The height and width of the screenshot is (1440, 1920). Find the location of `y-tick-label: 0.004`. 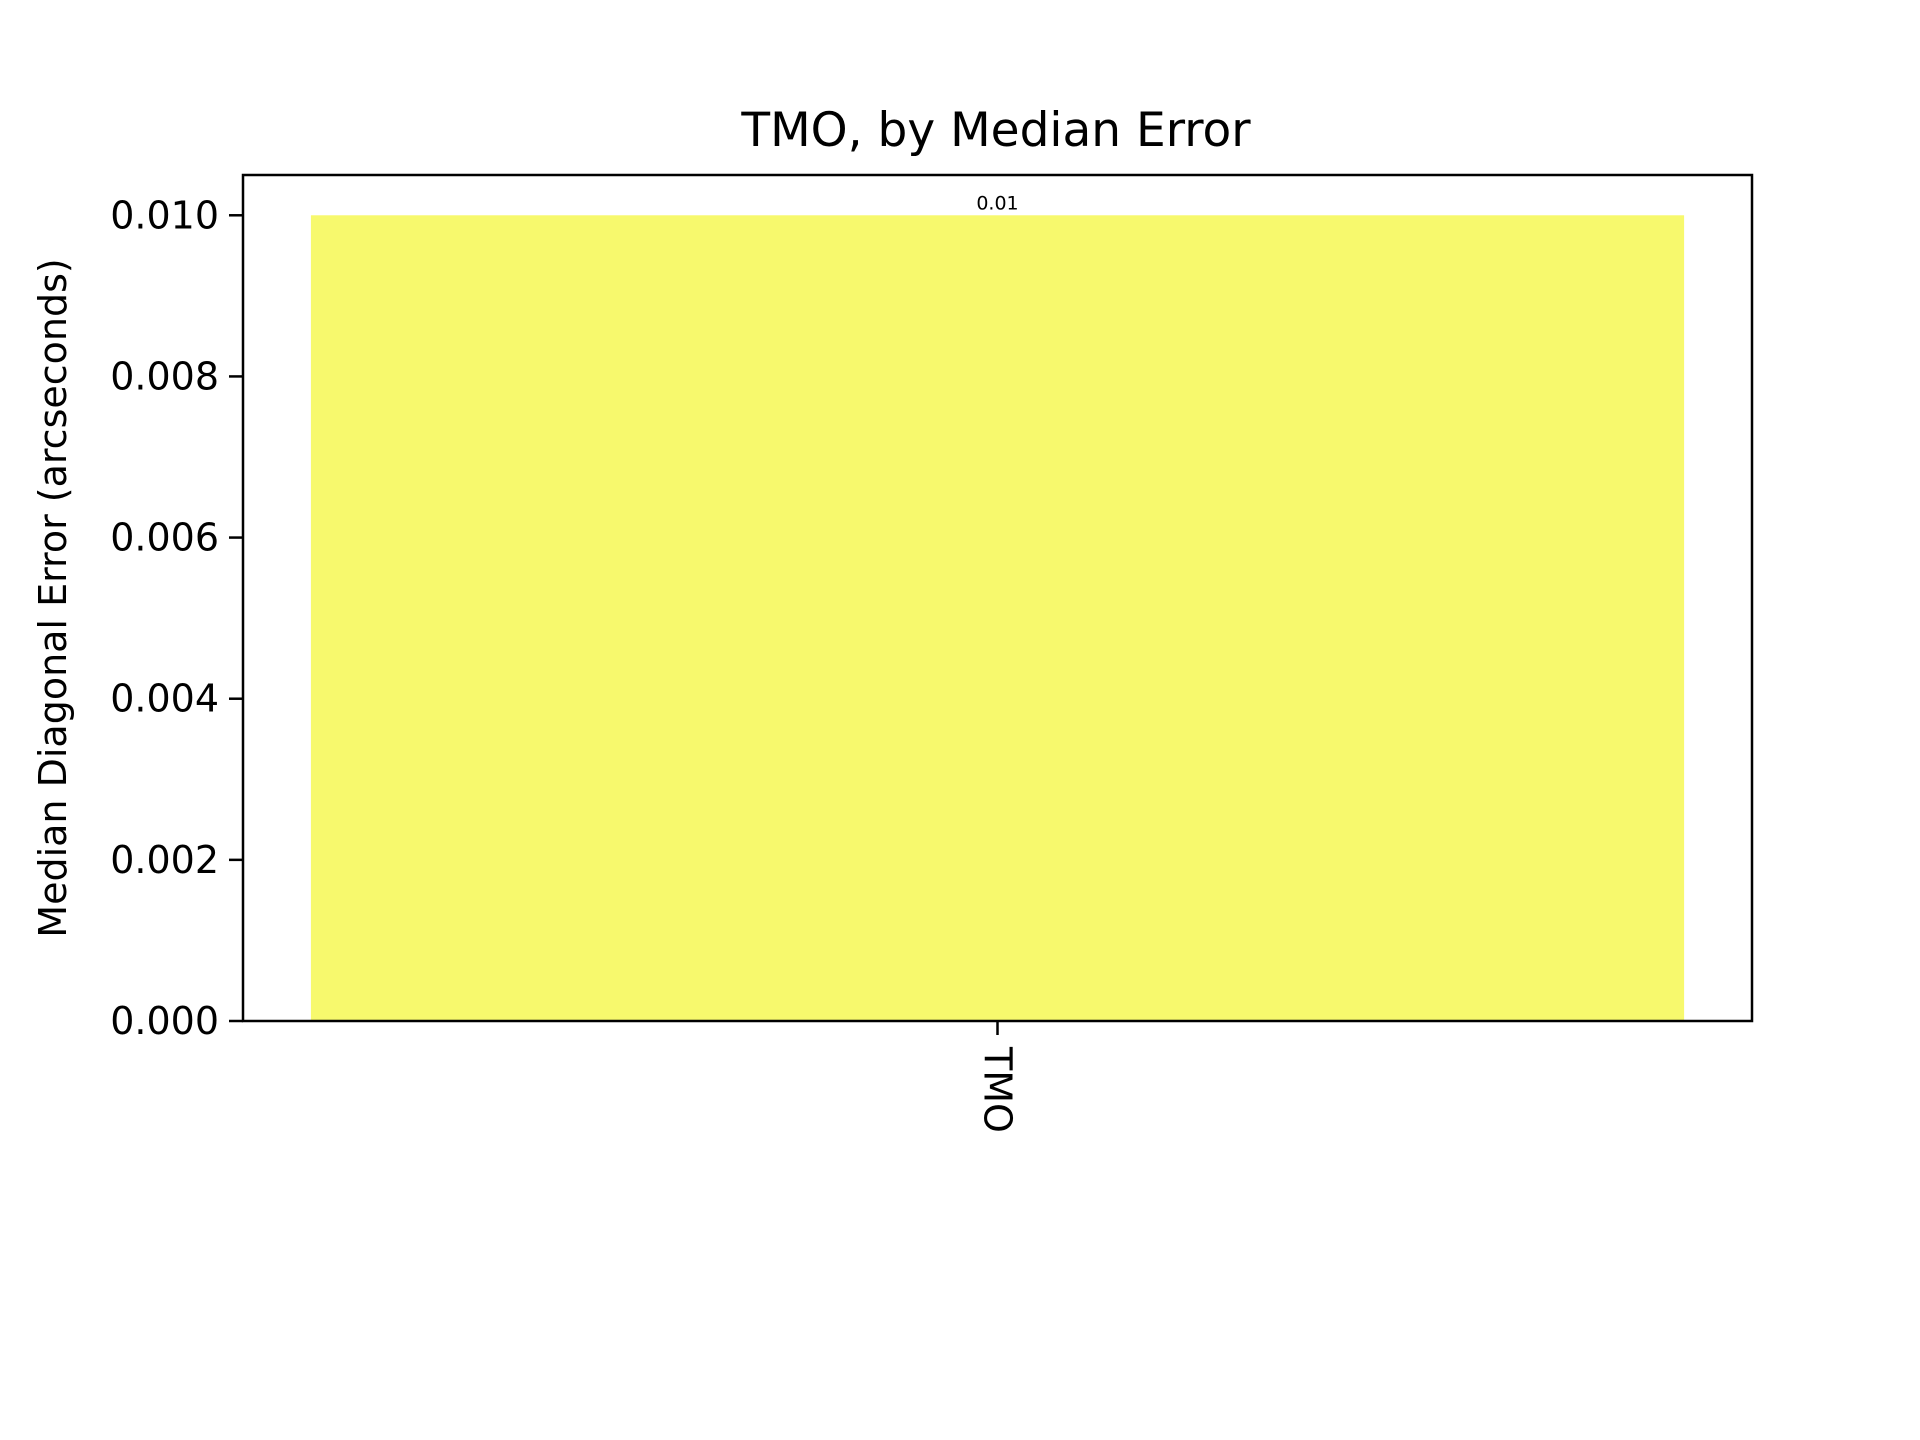

y-tick-label: 0.004 is located at coordinates (164, 699).